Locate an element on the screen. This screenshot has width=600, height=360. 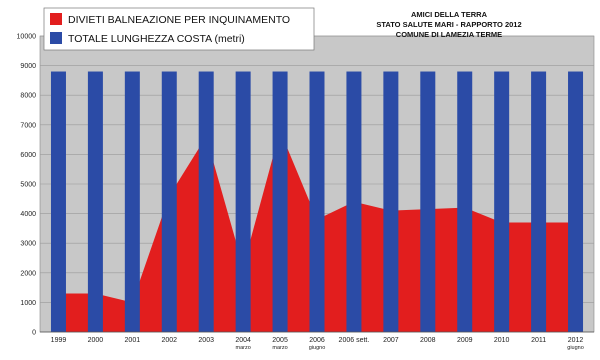
chart-title-line: COMUNE DI LAMEZIA TERME is located at coordinates (449, 34).